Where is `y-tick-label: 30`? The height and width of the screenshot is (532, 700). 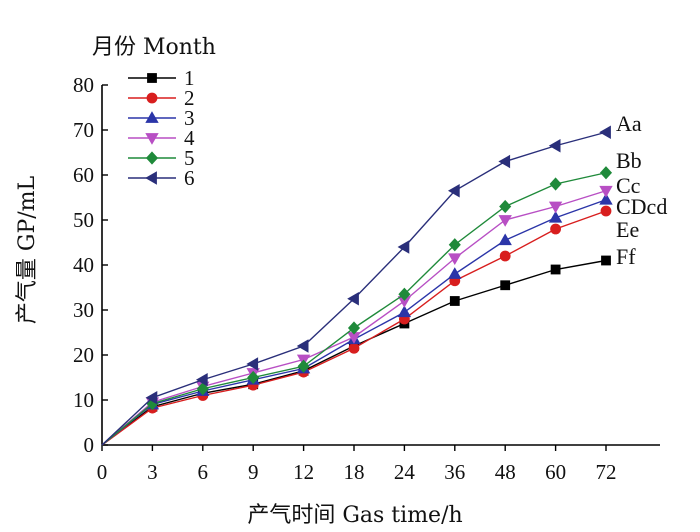 y-tick-label: 30 is located at coordinates (83, 310).